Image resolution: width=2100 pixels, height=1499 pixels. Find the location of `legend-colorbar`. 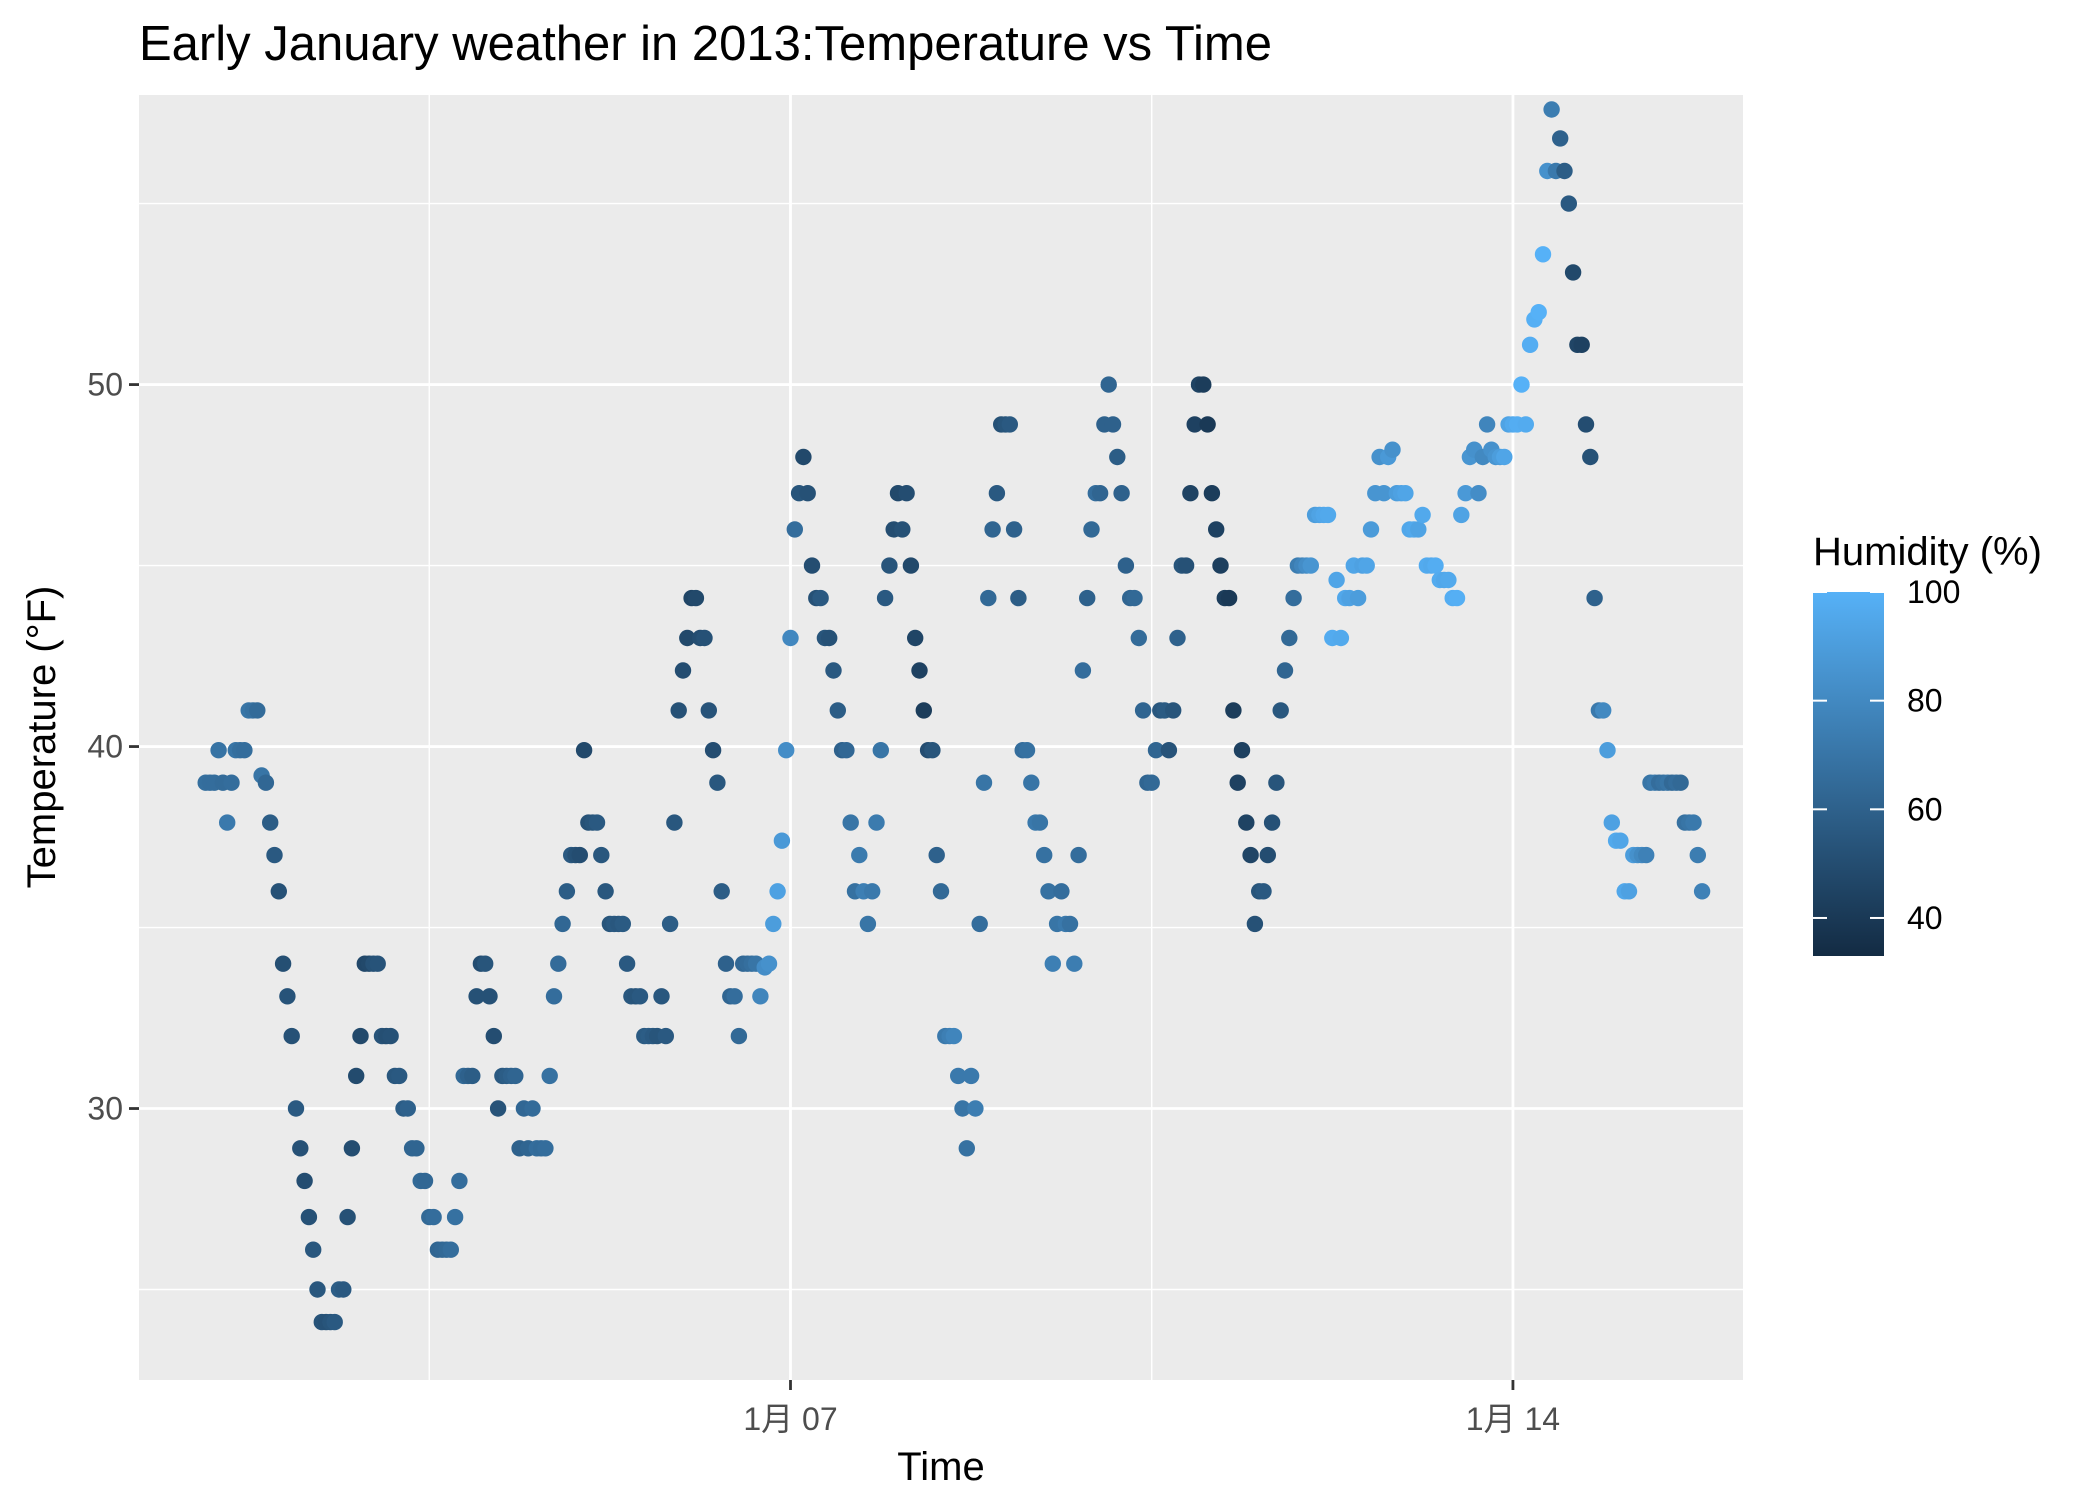

legend-colorbar is located at coordinates (1848, 774).